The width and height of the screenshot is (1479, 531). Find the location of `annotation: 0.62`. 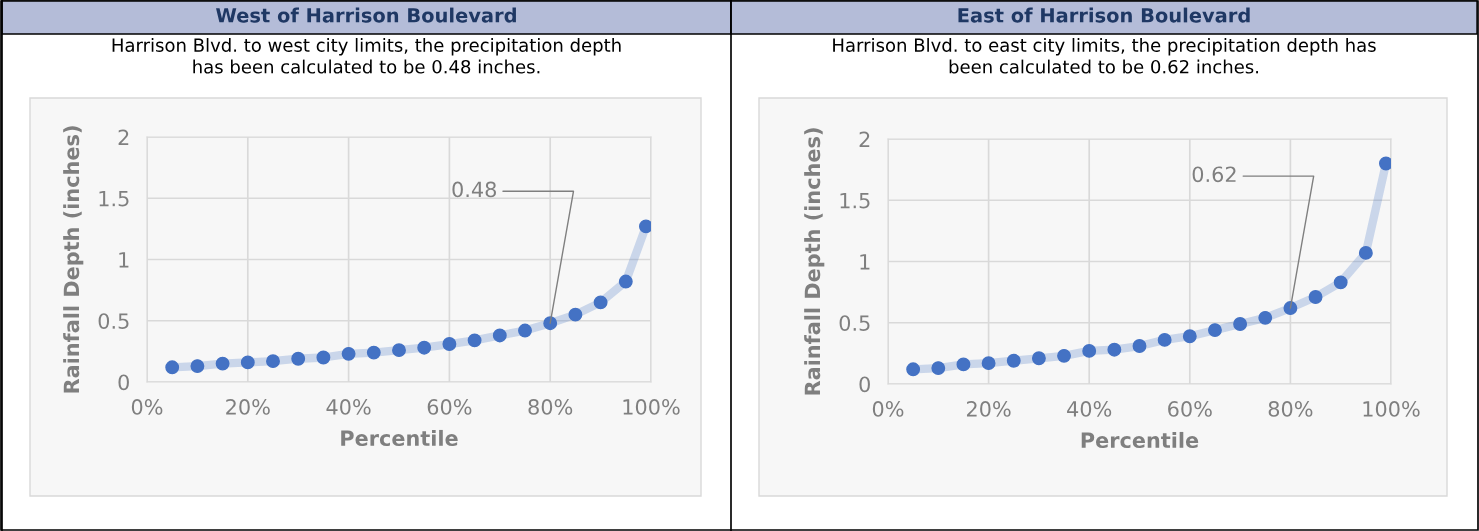

annotation: 0.62 is located at coordinates (1214, 174).